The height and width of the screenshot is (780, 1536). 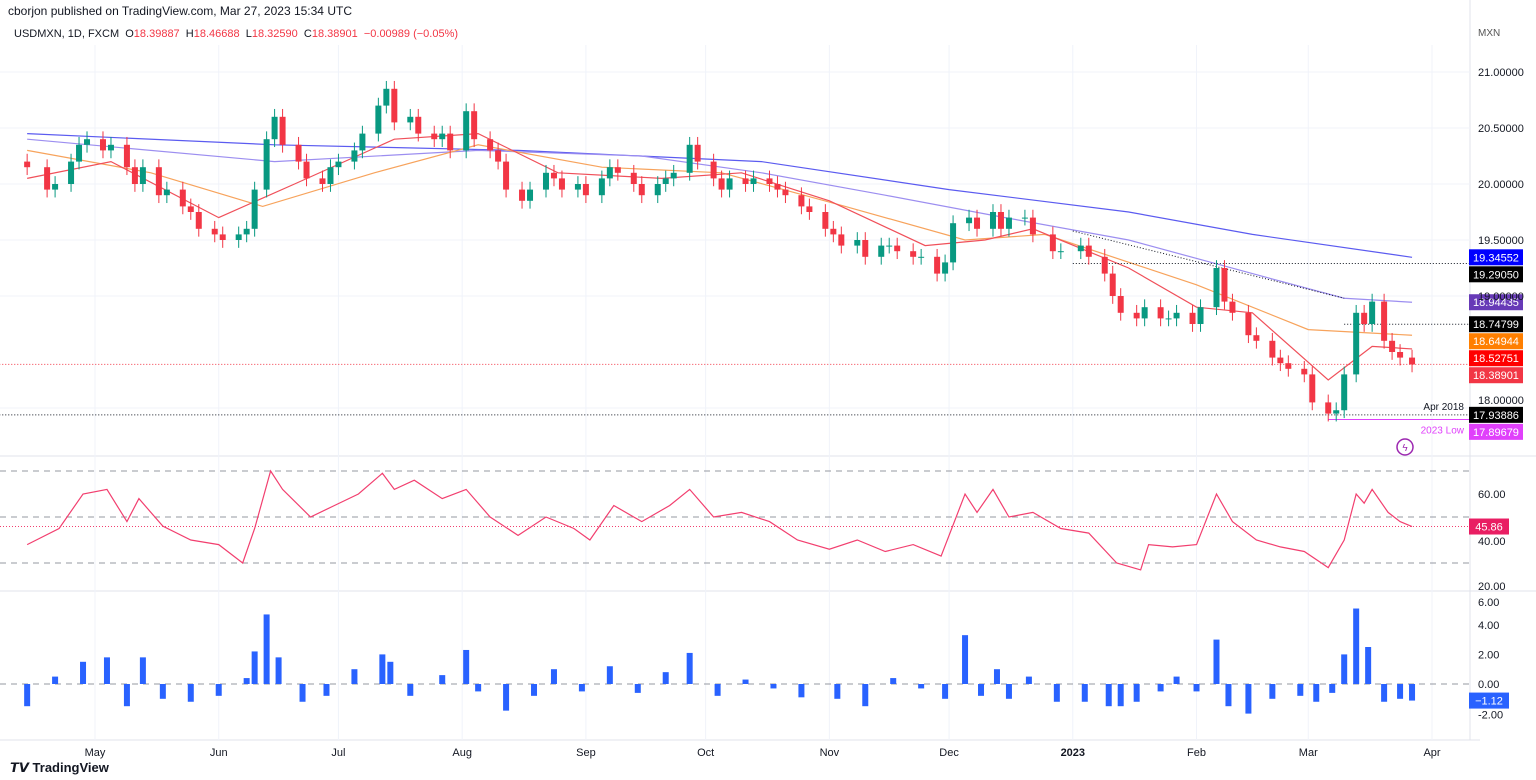 I want to click on level-note: 2023 Low, so click(x=1443, y=431).